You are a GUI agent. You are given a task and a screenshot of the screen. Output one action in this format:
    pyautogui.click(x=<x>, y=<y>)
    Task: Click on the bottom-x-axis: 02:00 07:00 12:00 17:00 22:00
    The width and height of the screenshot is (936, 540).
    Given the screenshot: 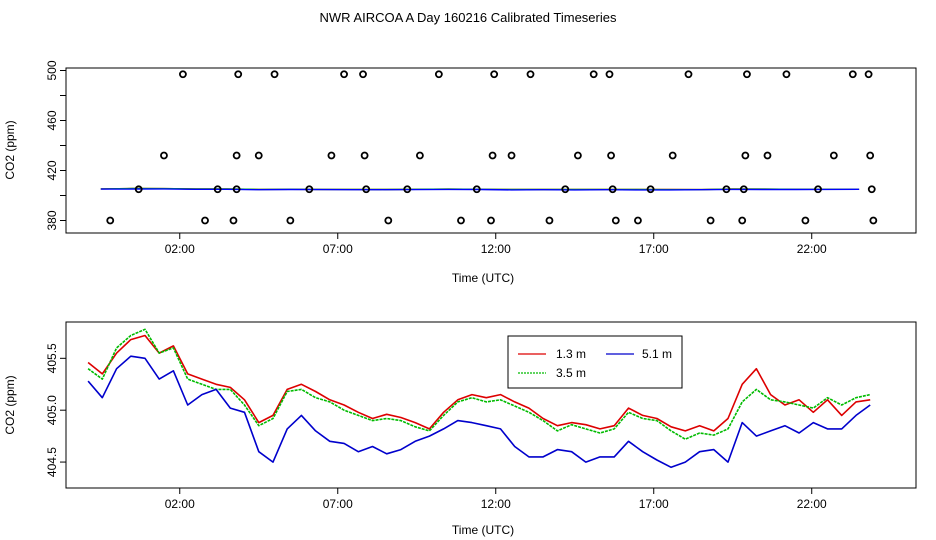 What is the action you would take?
    pyautogui.click(x=496, y=499)
    